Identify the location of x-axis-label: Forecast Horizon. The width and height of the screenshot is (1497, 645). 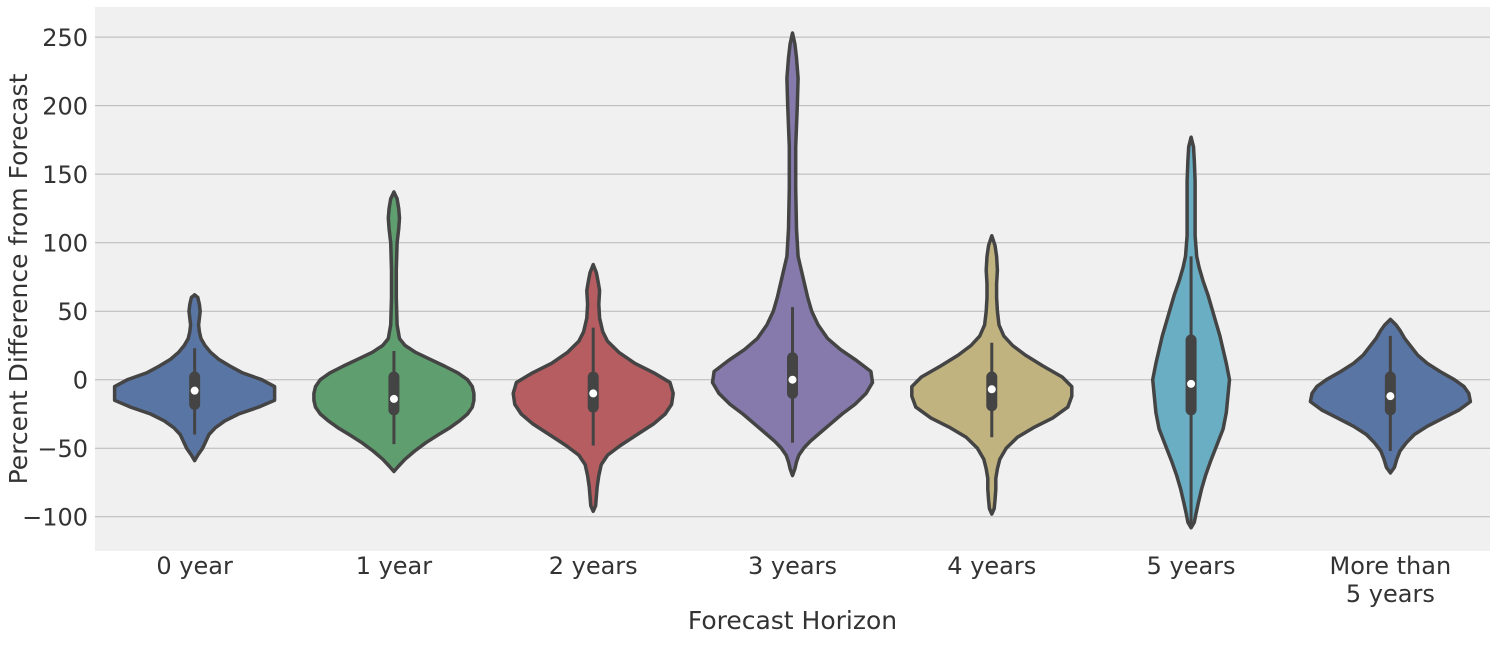
(792, 620).